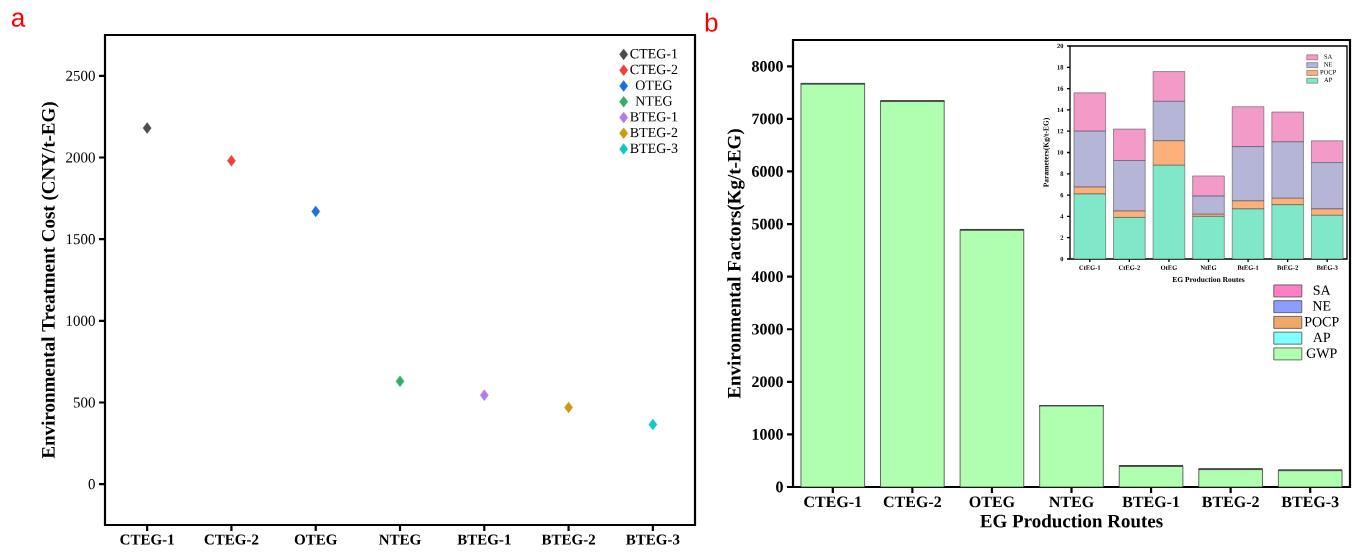  I want to click on y-tick-label: 6000, so click(767, 171).